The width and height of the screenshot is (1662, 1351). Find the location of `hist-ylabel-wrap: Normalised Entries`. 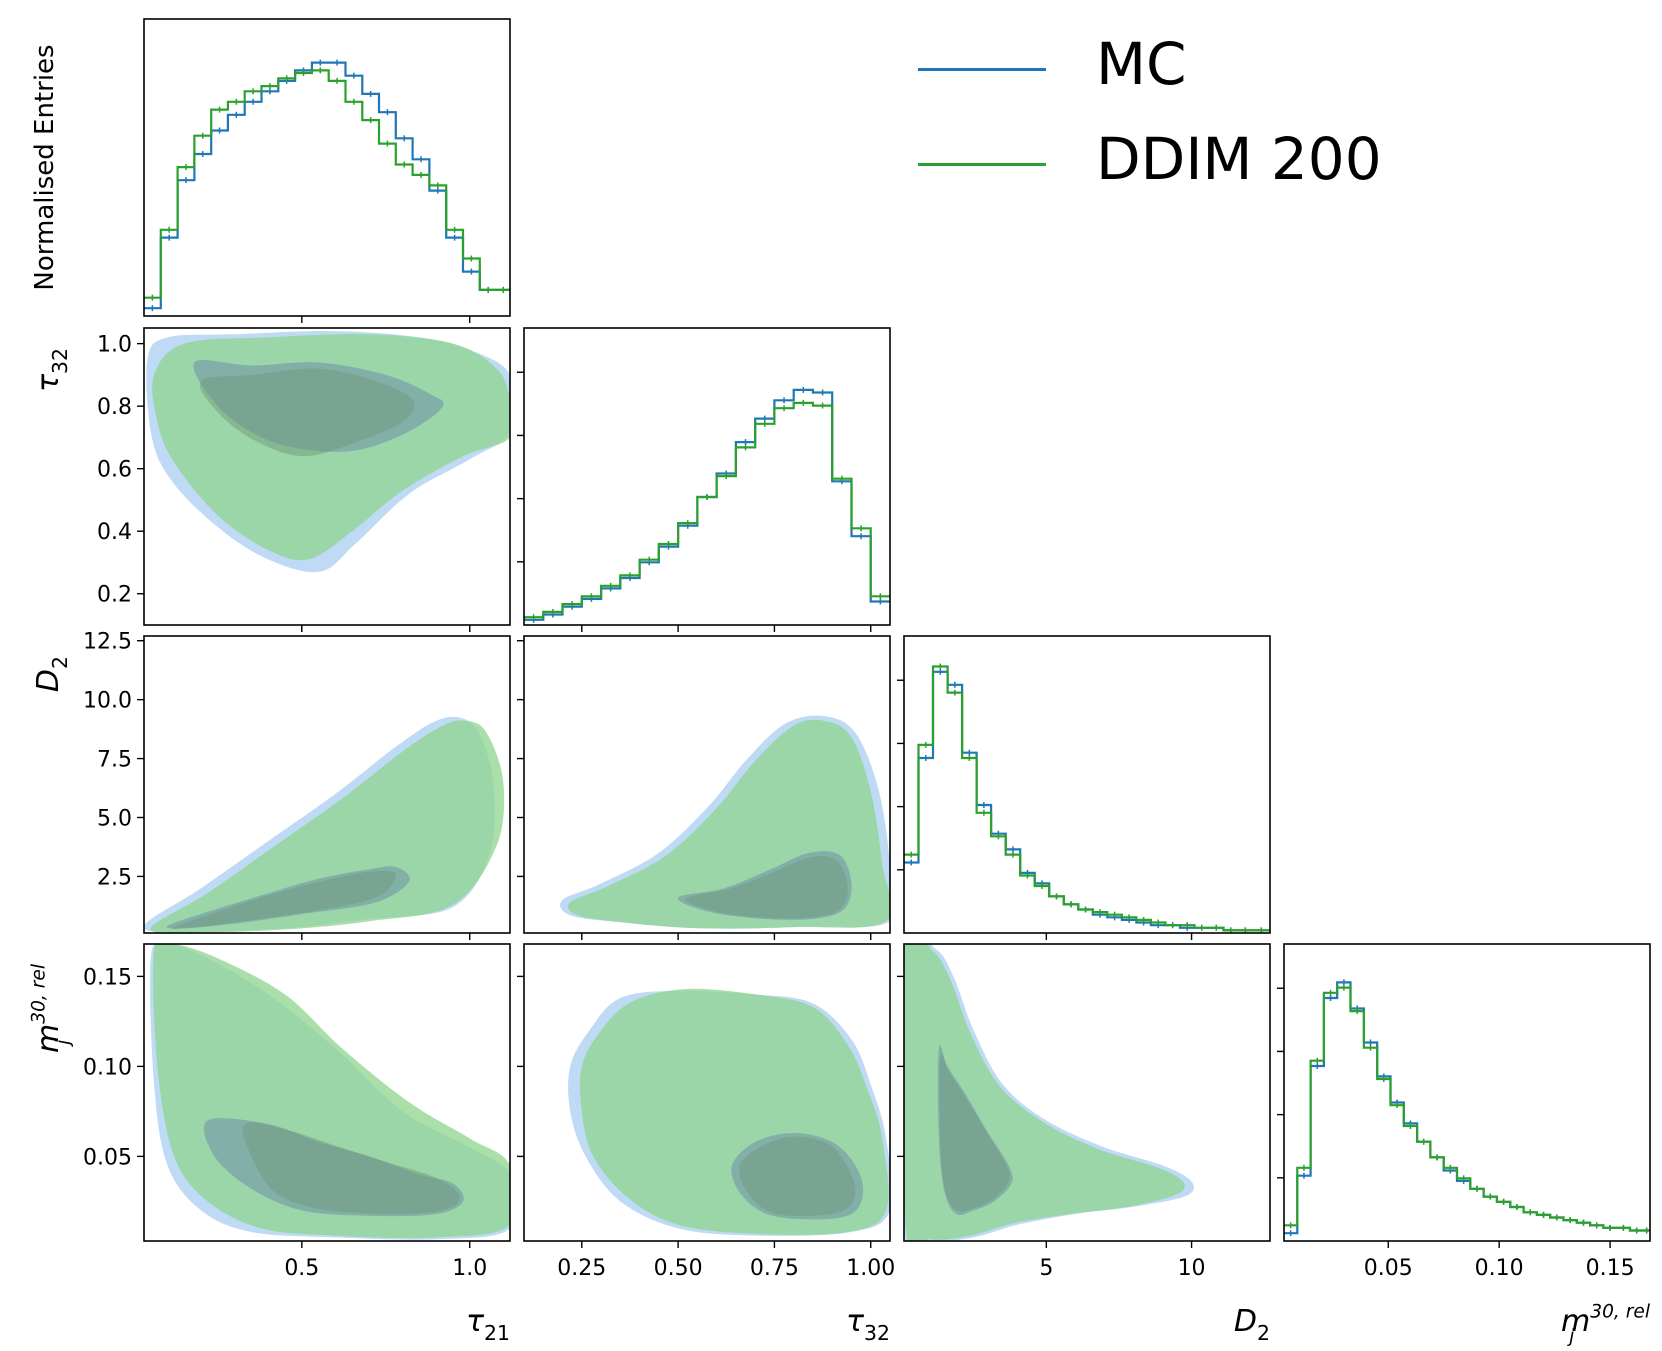

hist-ylabel-wrap: Normalised Entries is located at coordinates (45, 167).